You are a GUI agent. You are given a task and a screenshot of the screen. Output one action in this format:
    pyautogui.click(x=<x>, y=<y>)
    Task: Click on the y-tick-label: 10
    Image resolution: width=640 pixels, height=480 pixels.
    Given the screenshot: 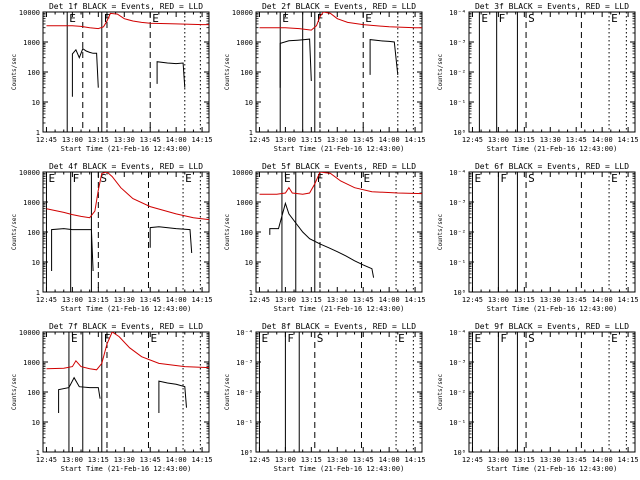 What is the action you would take?
    pyautogui.click(x=249, y=103)
    